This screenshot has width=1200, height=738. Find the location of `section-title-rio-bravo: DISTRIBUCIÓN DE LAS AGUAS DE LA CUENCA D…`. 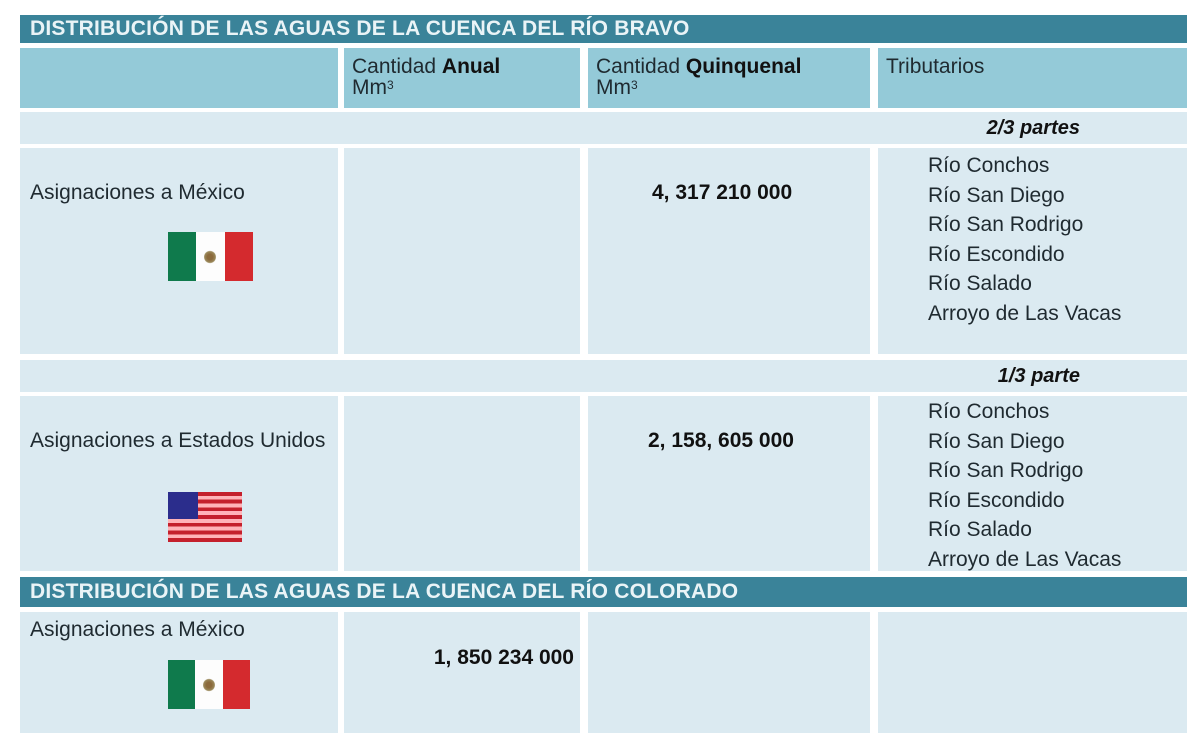

section-title-rio-bravo: DISTRIBUCIÓN DE LAS AGUAS DE LA CUENCA D… is located at coordinates (603, 29).